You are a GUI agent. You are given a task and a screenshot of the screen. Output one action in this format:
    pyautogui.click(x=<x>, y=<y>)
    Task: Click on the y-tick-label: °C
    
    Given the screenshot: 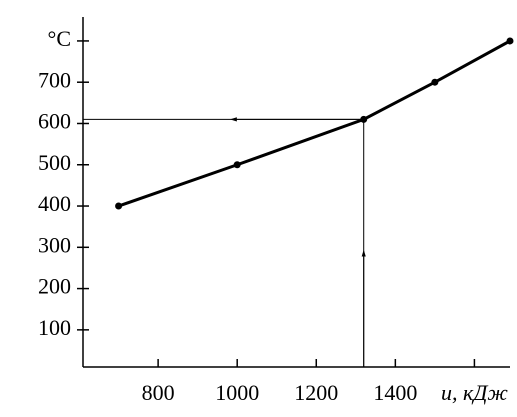 What is the action you would take?
    pyautogui.click(x=59, y=38)
    